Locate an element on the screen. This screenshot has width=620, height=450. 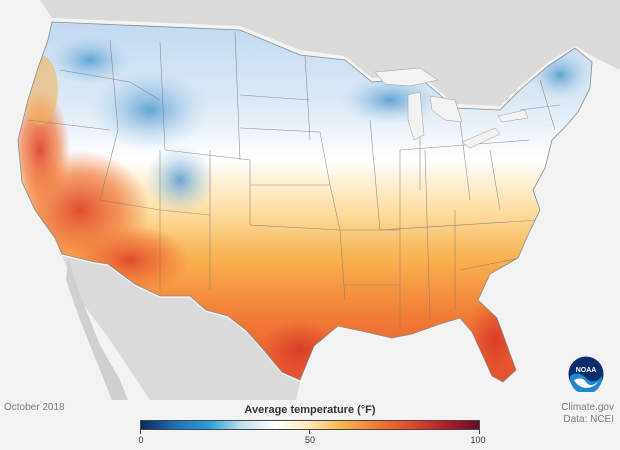
legend-color-bar is located at coordinates (310, 425).